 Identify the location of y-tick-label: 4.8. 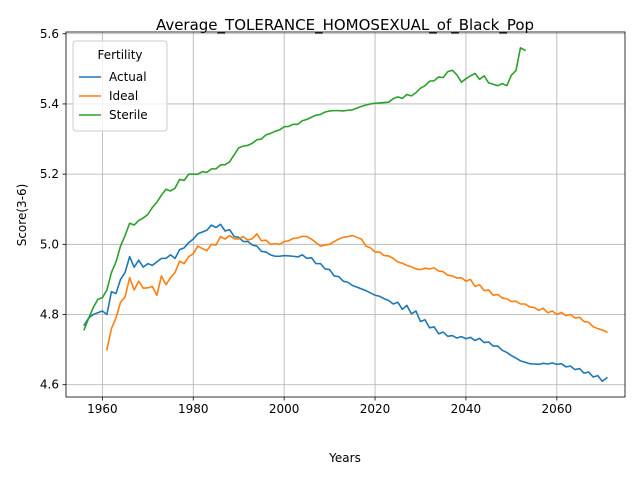
(49, 315).